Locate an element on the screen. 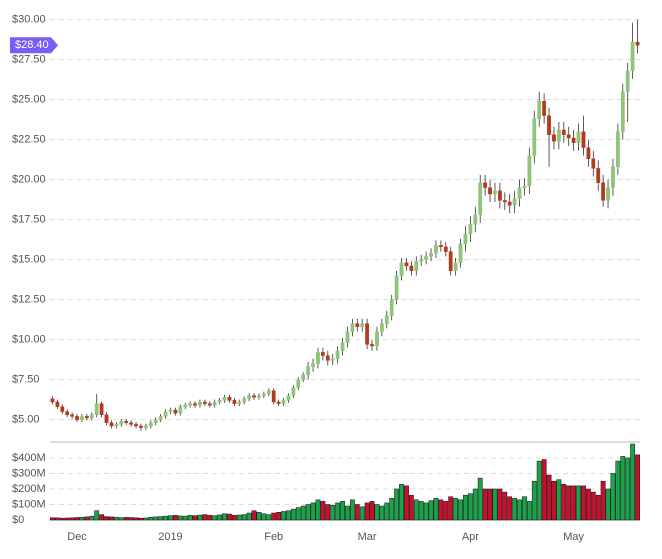  x-tick-label: Feb is located at coordinates (273, 537).